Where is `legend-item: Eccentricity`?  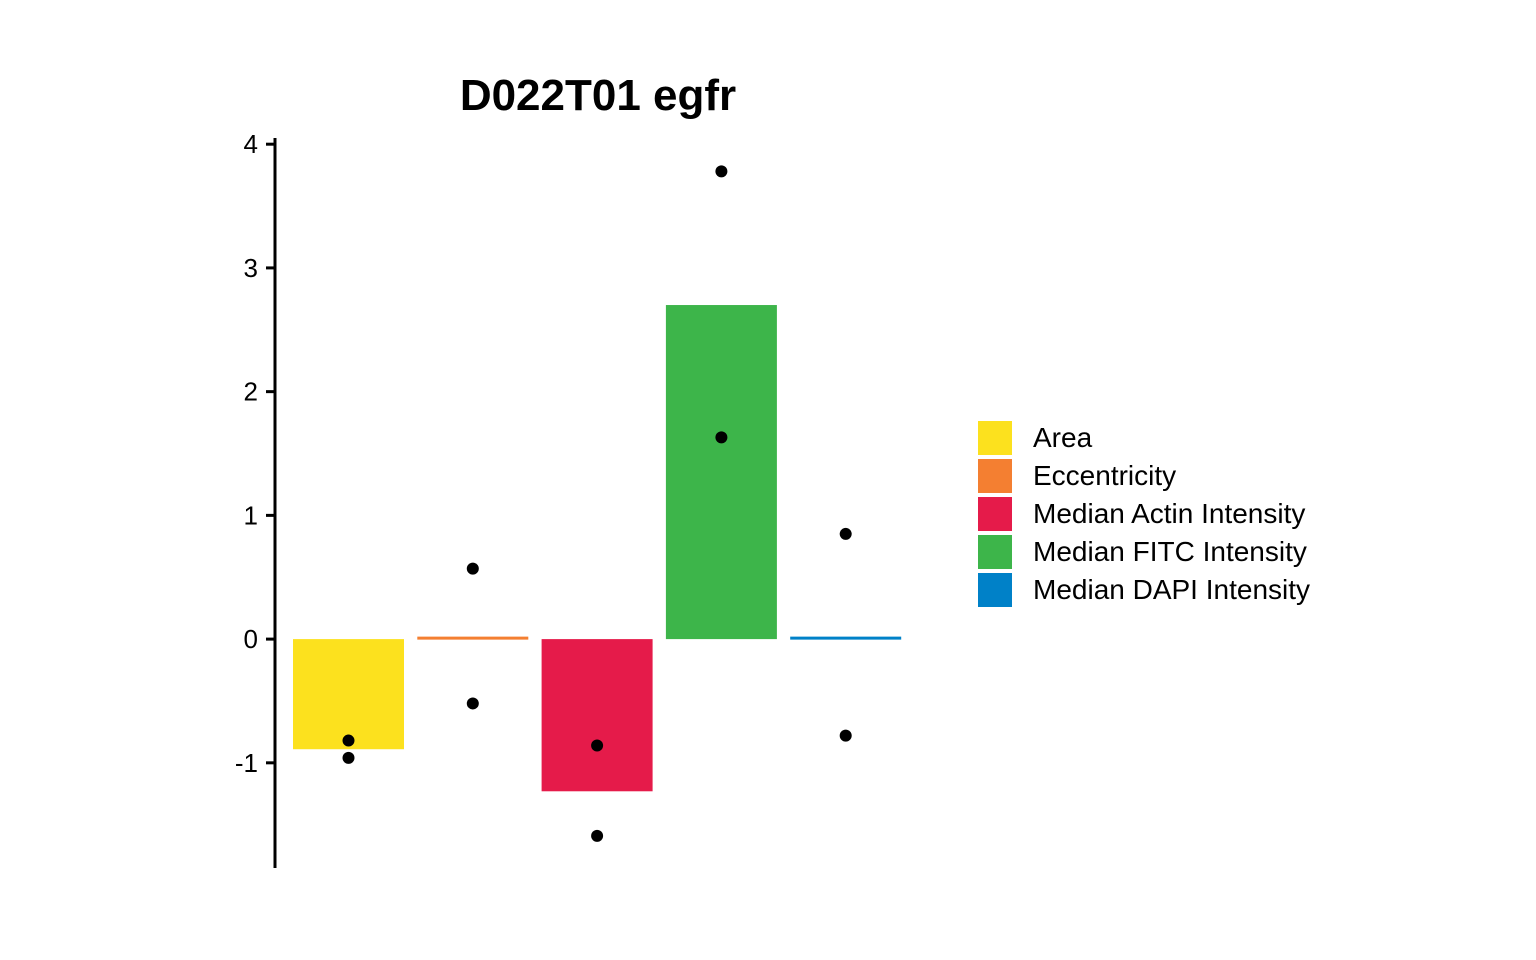
legend-item: Eccentricity is located at coordinates (1144, 476).